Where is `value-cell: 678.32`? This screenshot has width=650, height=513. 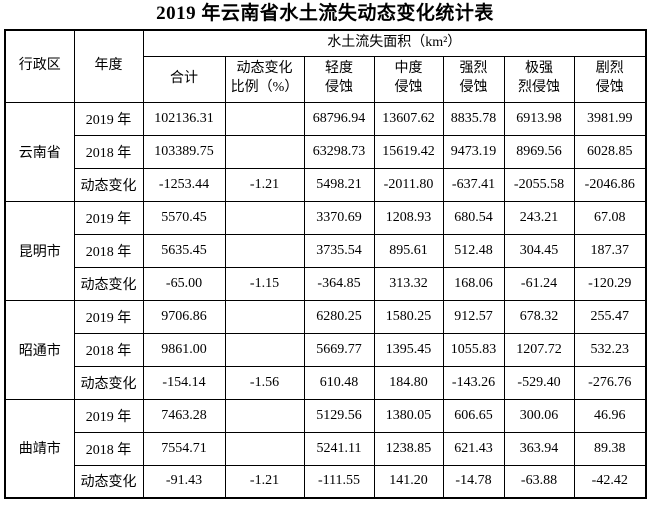
value-cell: 678.32 is located at coordinates (539, 316).